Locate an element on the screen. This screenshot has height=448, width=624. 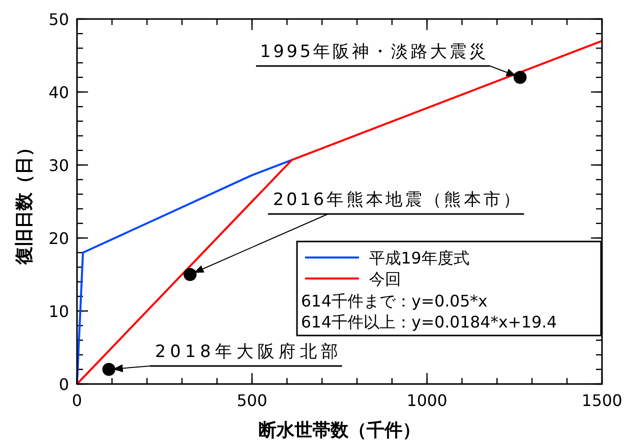
y-tick-label: 40 is located at coordinates (58, 92).